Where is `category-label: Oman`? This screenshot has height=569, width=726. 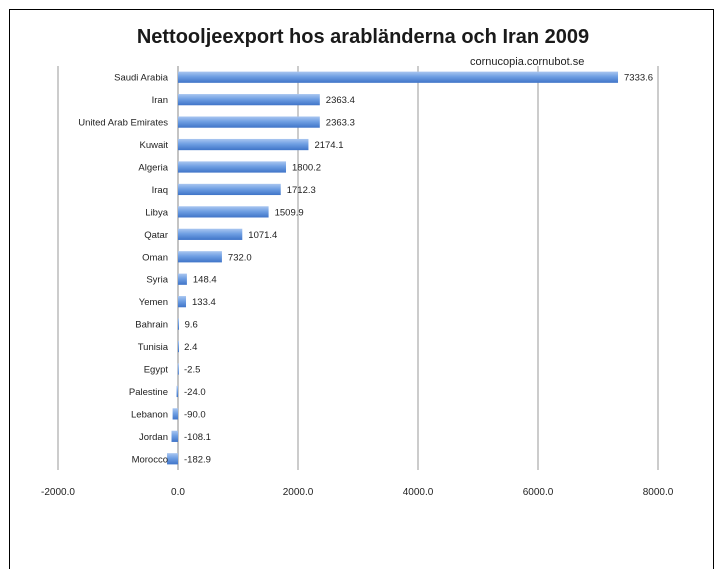 category-label: Oman is located at coordinates (155, 257).